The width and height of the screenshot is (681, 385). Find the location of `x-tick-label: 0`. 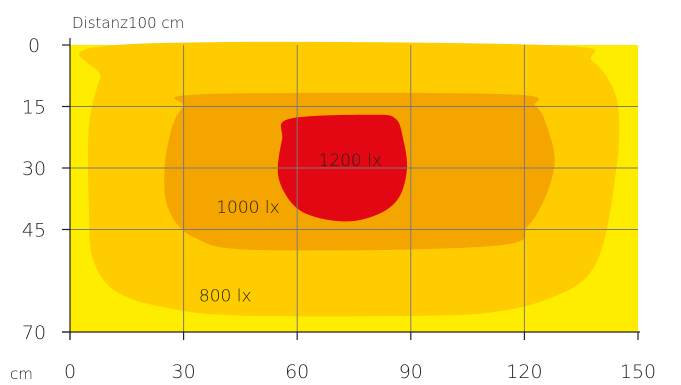

x-tick-label: 0 is located at coordinates (70, 371).